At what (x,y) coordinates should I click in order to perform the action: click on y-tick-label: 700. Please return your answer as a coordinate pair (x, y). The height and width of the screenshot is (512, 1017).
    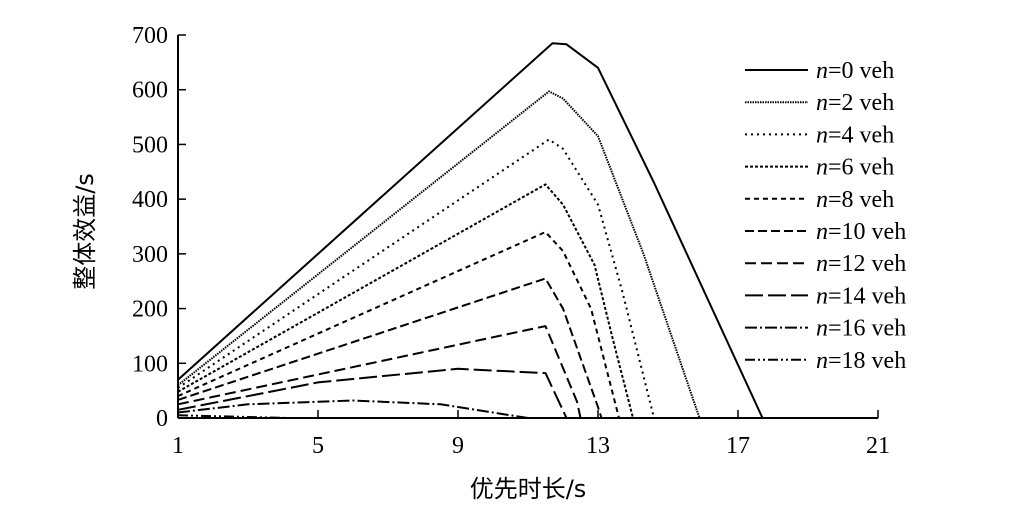
    Looking at the image, I should click on (150, 36).